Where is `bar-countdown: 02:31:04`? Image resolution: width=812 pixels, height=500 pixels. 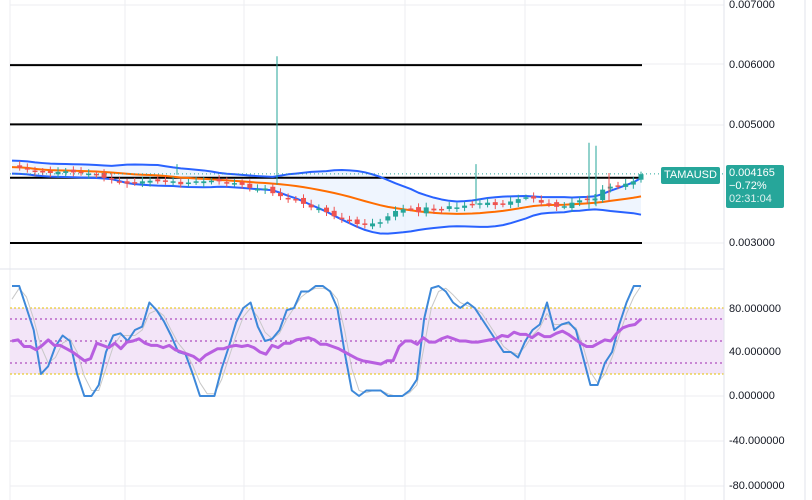
bar-countdown: 02:31:04 is located at coordinates (750, 199).